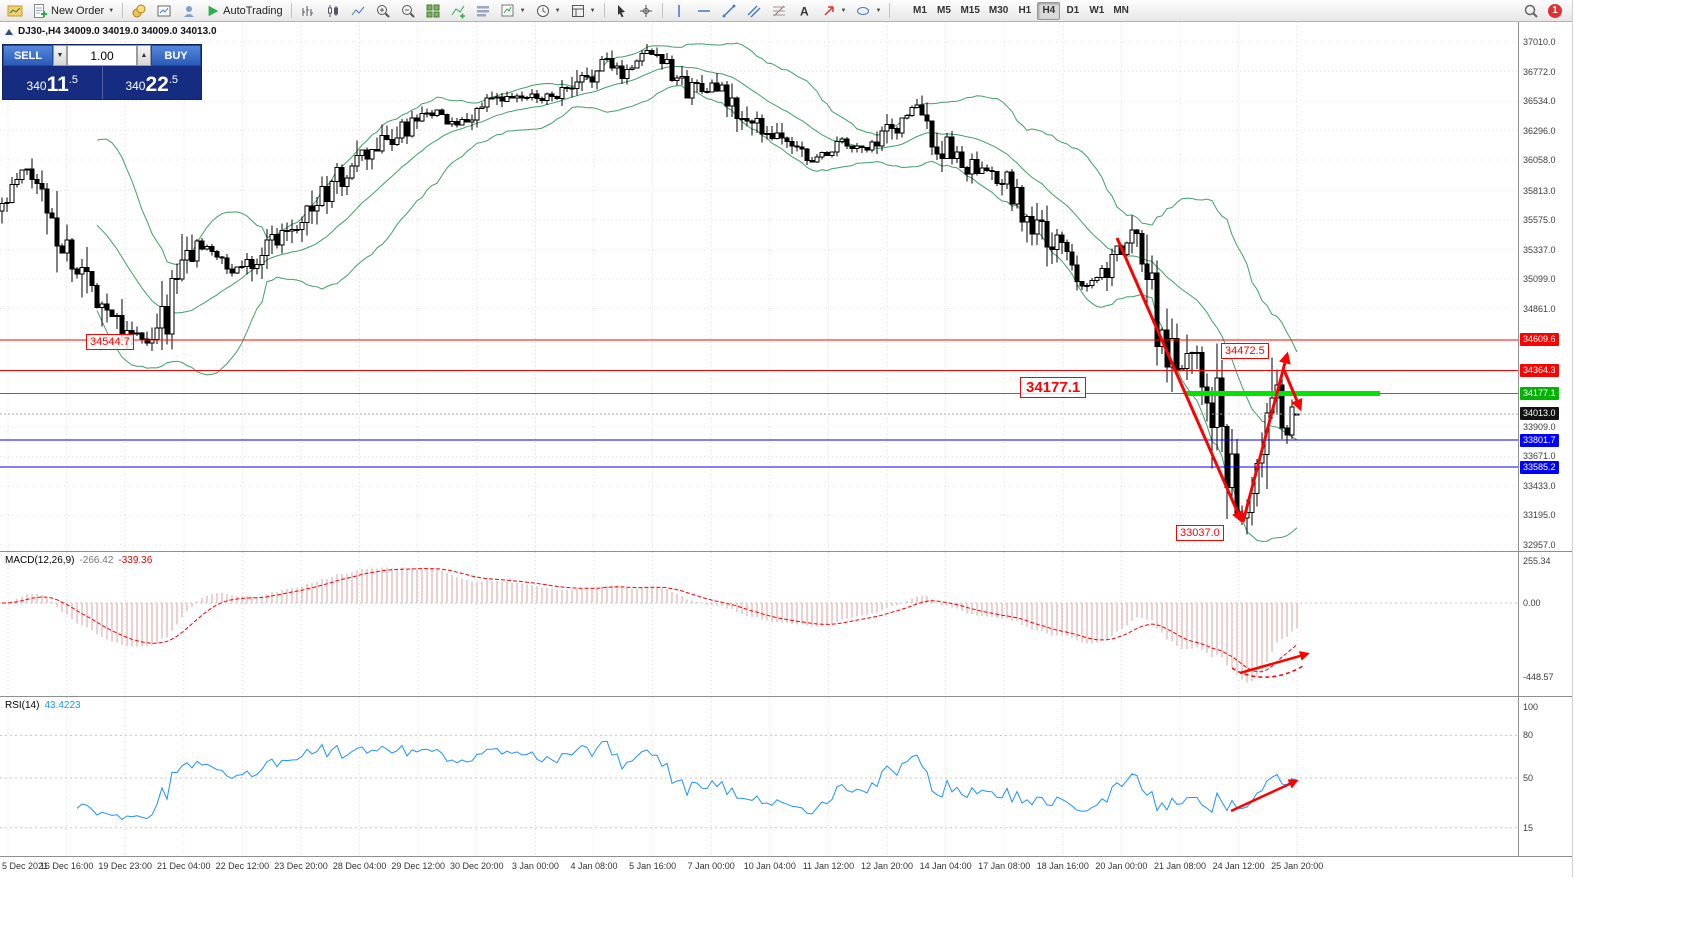 The image size is (1702, 948). Describe the element at coordinates (754, 11) in the screenshot. I see `channel-button` at that location.